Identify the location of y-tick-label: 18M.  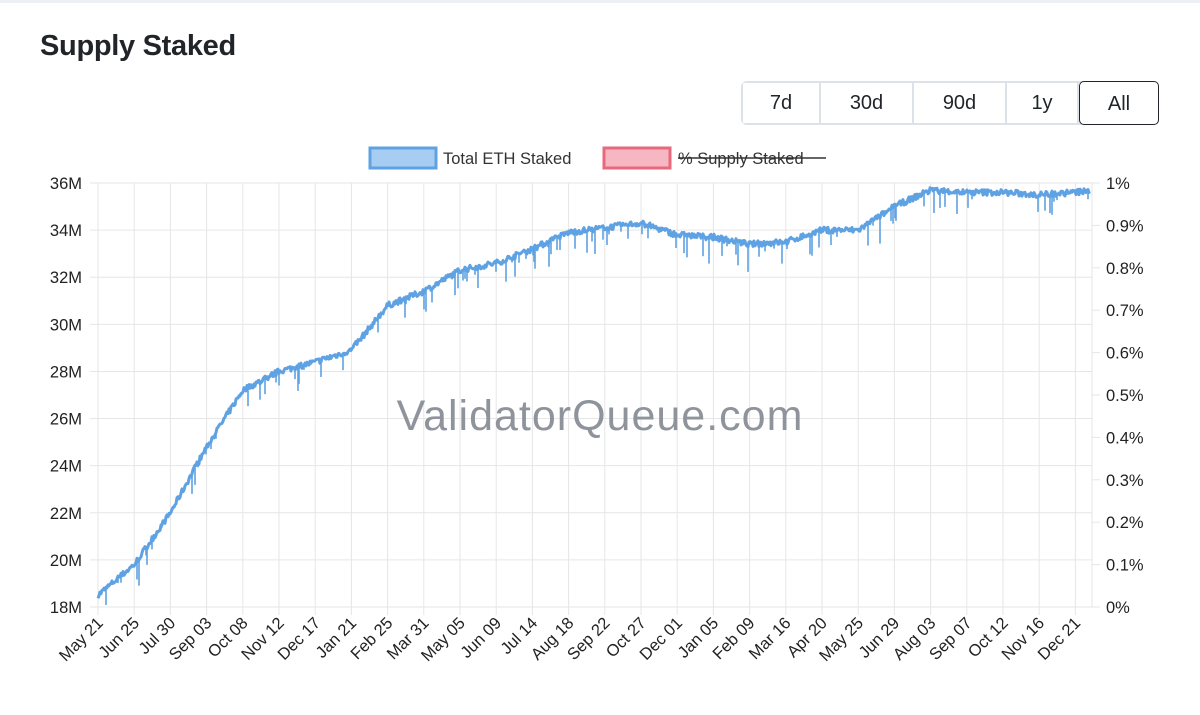
(66, 608).